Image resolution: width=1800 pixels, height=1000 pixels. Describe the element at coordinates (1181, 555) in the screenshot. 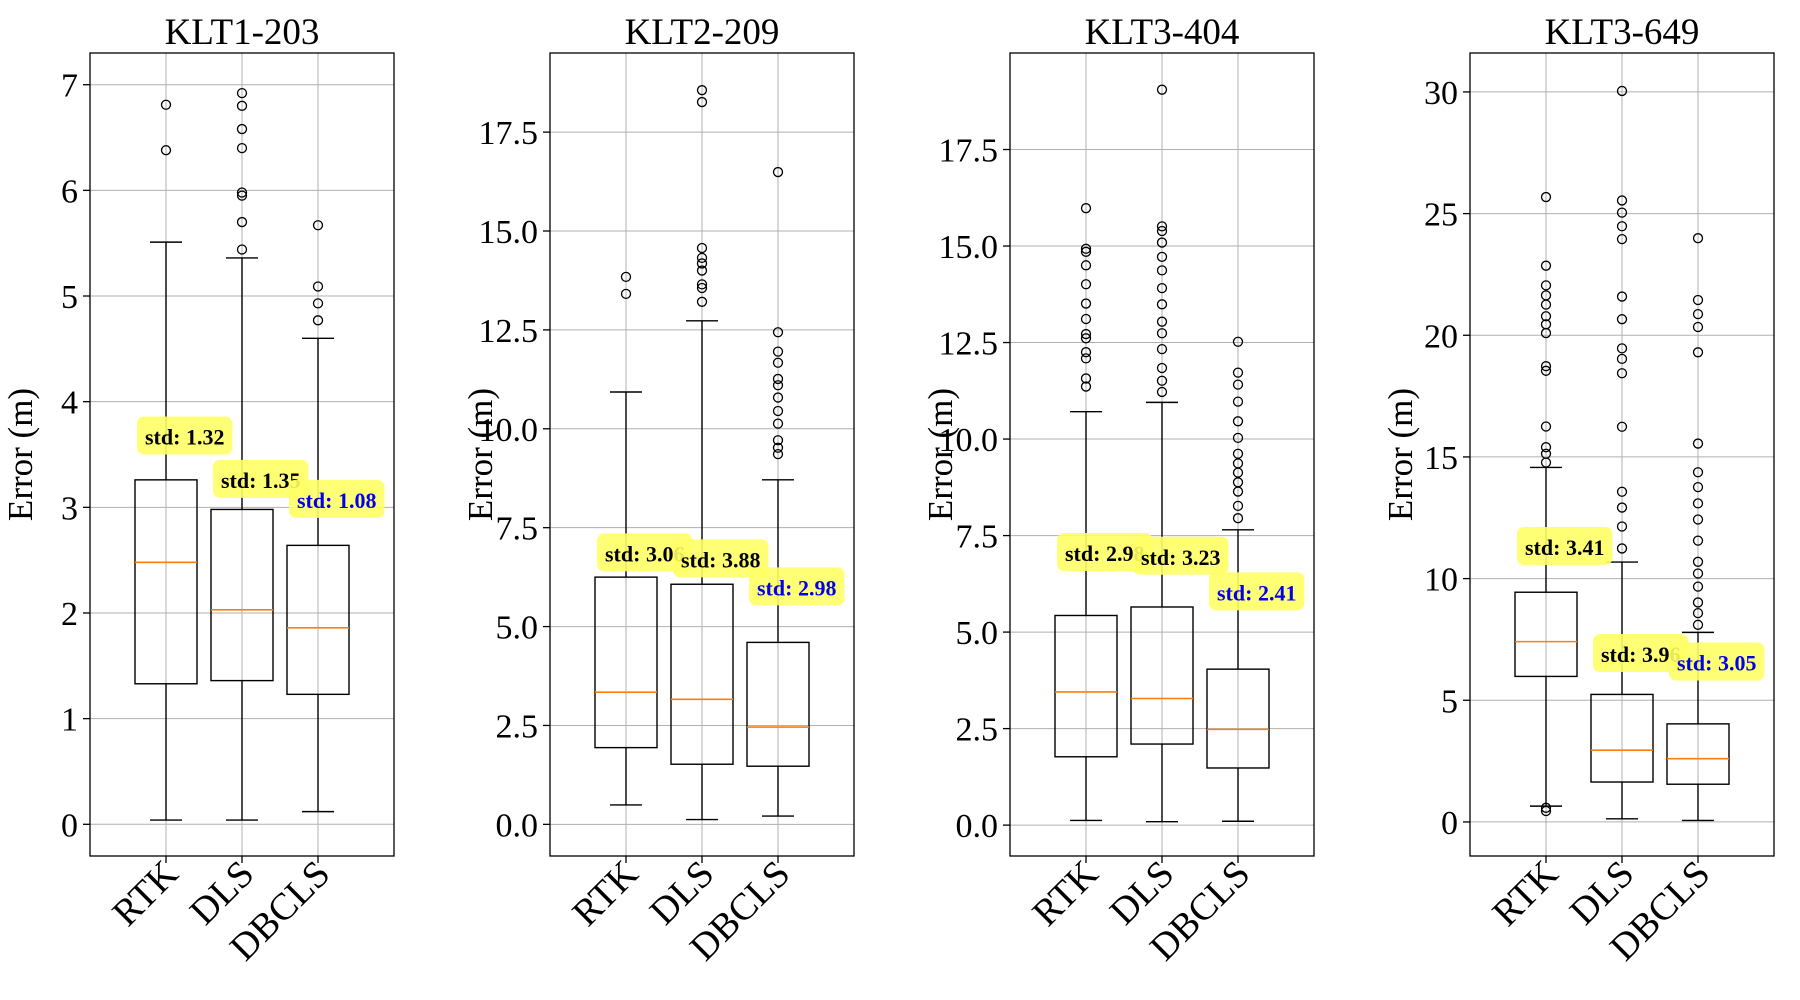

I see `std-annotation: std: 3.23` at that location.